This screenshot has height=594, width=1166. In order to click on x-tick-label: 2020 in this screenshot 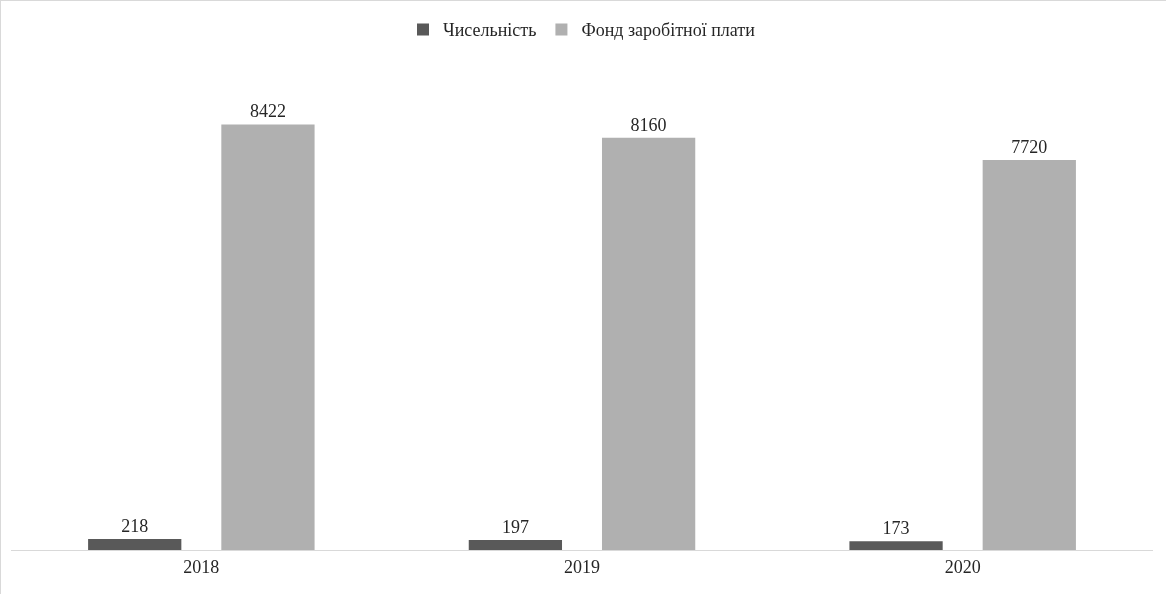, I will do `click(962, 566)`.